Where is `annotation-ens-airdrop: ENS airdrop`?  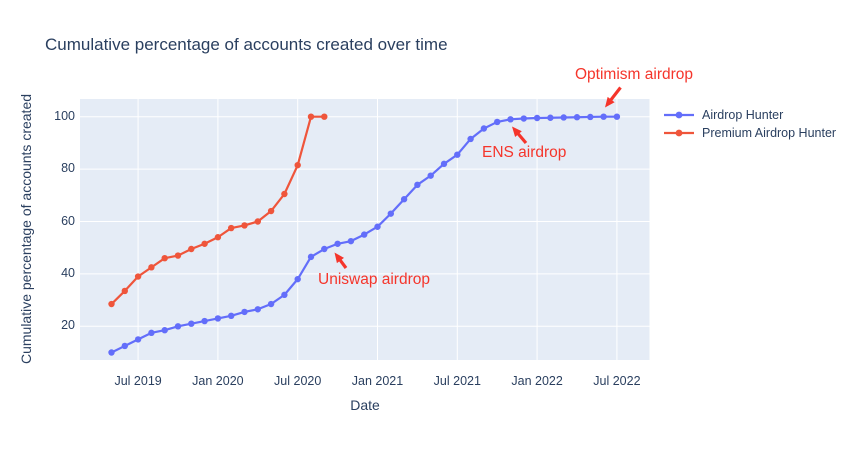
annotation-ens-airdrop: ENS airdrop is located at coordinates (524, 152).